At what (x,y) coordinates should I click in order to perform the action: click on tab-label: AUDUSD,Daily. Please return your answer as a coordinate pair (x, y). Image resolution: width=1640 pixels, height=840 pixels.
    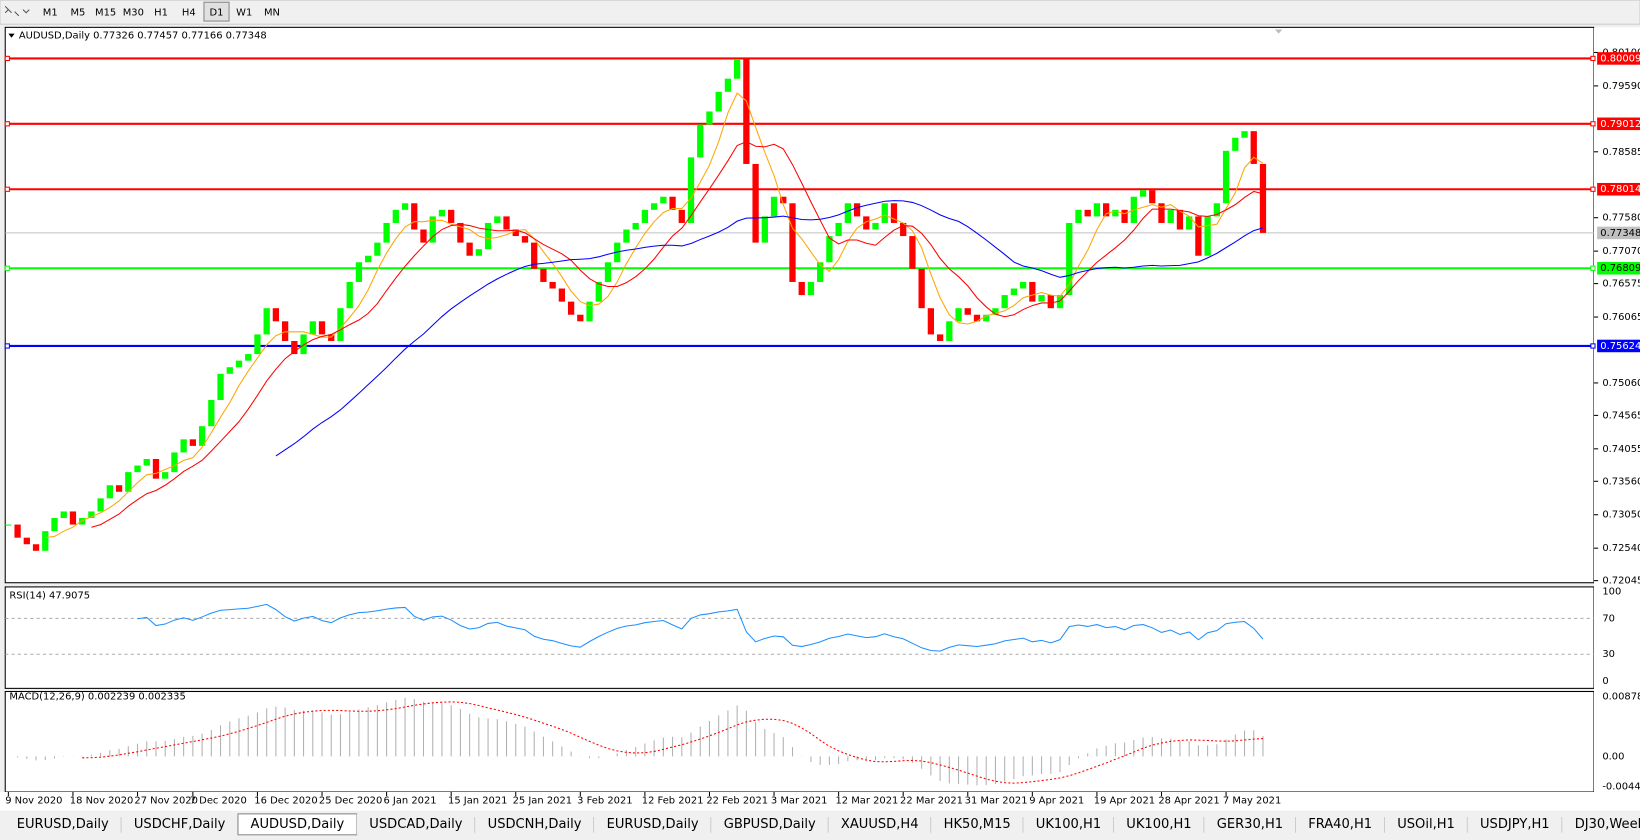
    Looking at the image, I should click on (298, 824).